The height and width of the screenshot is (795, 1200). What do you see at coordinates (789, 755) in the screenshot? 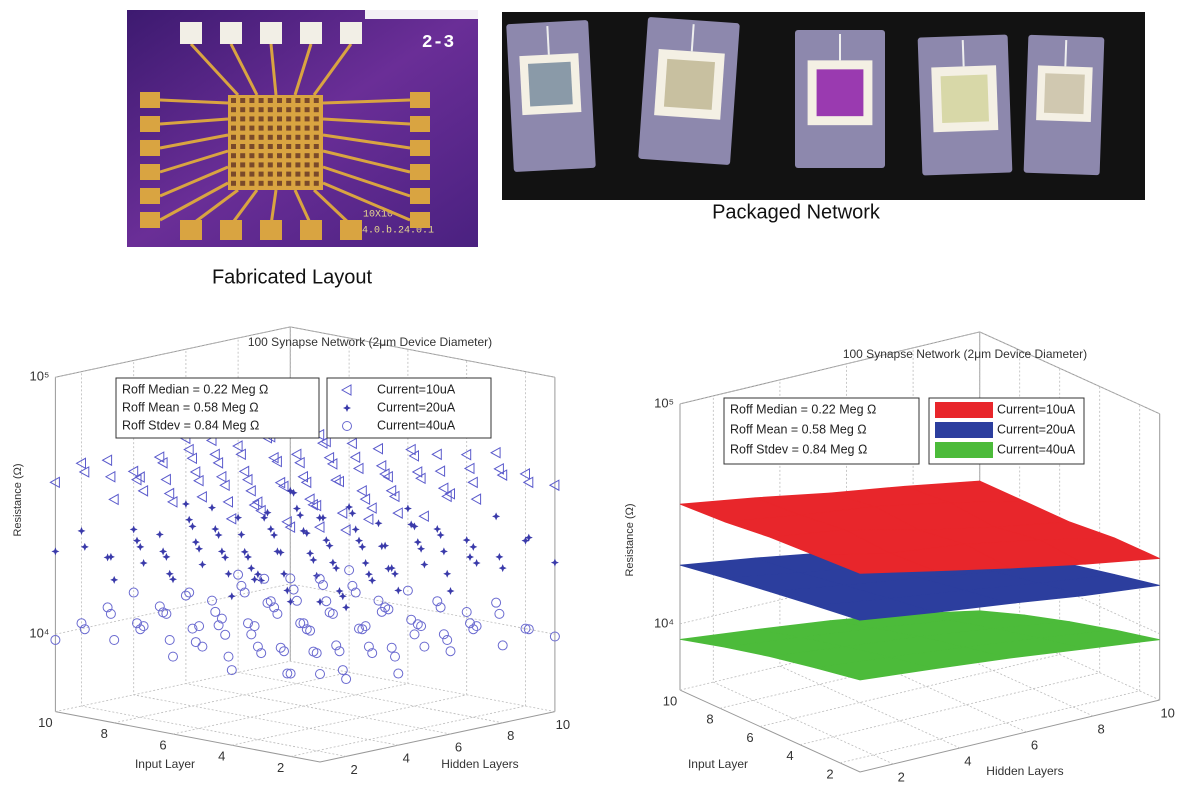
I see `y-tick-label: 4` at bounding box center [789, 755].